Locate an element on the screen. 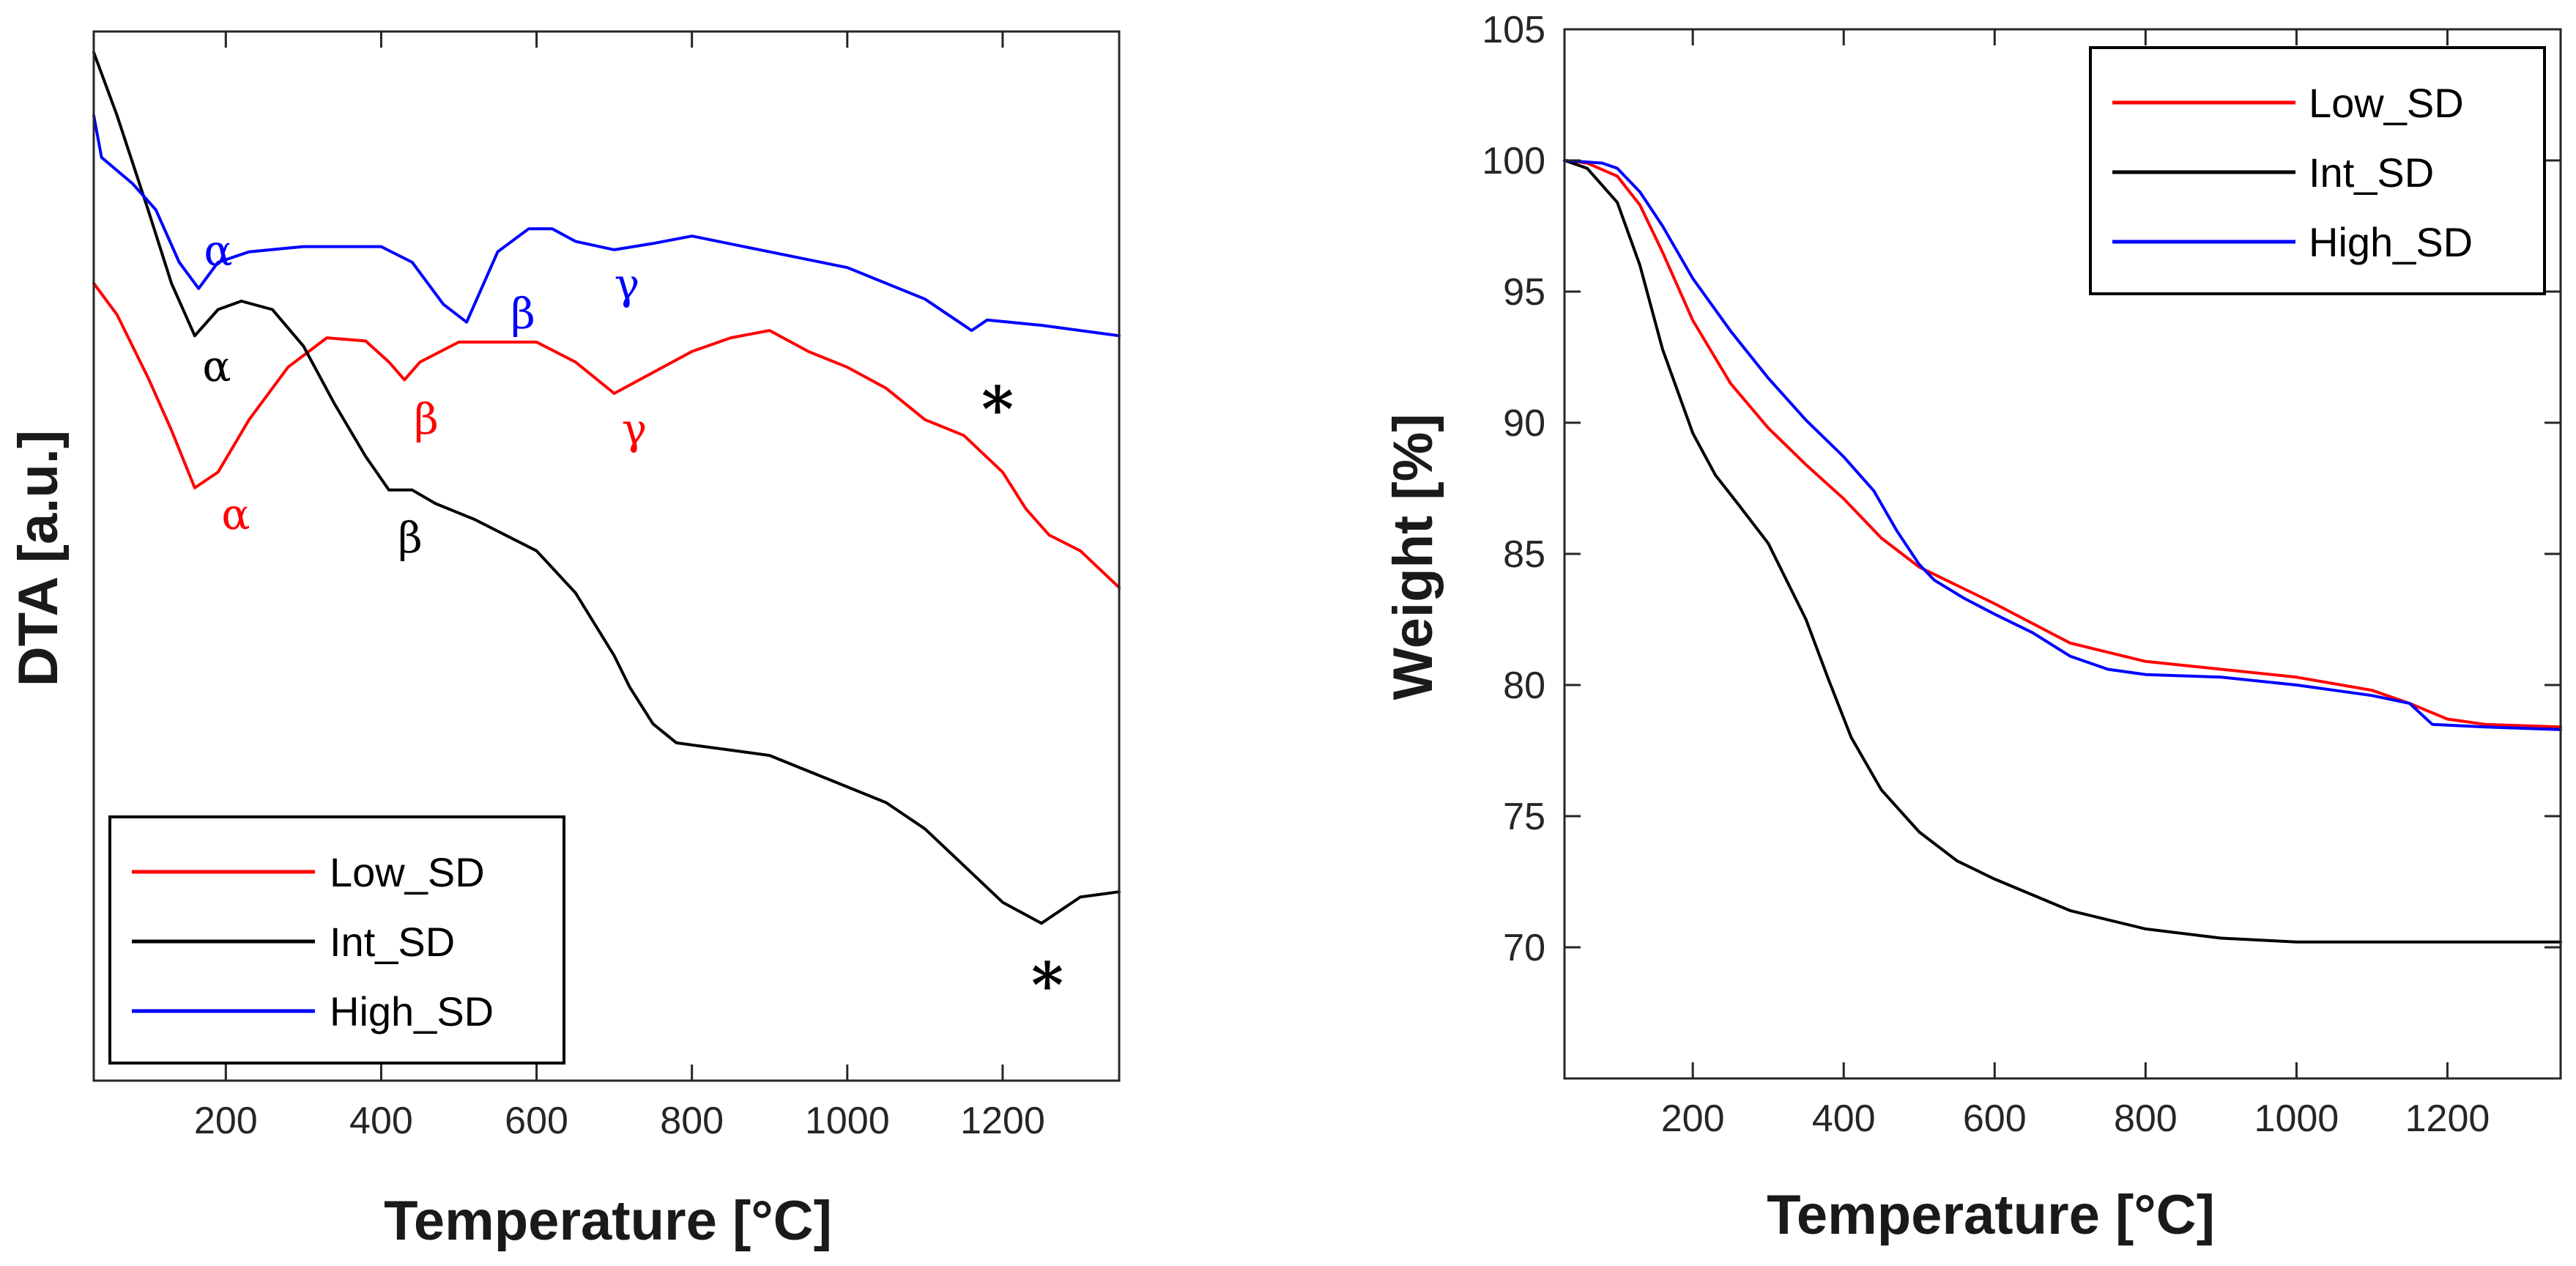  tga-xlabel: Temperature [°C] is located at coordinates (1991, 1215).